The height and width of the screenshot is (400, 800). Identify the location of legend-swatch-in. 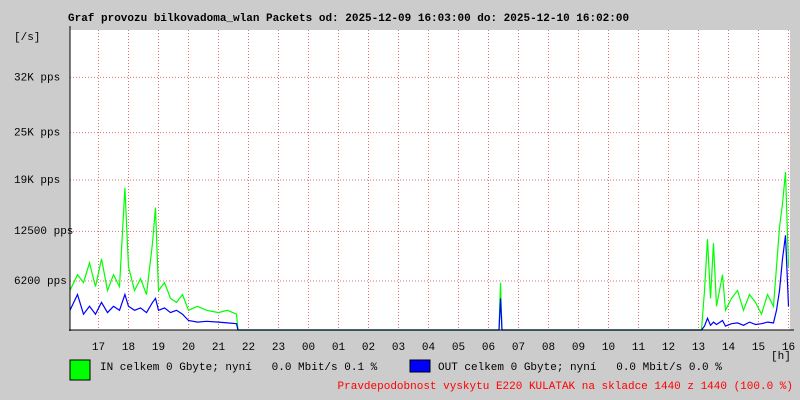
(80, 370).